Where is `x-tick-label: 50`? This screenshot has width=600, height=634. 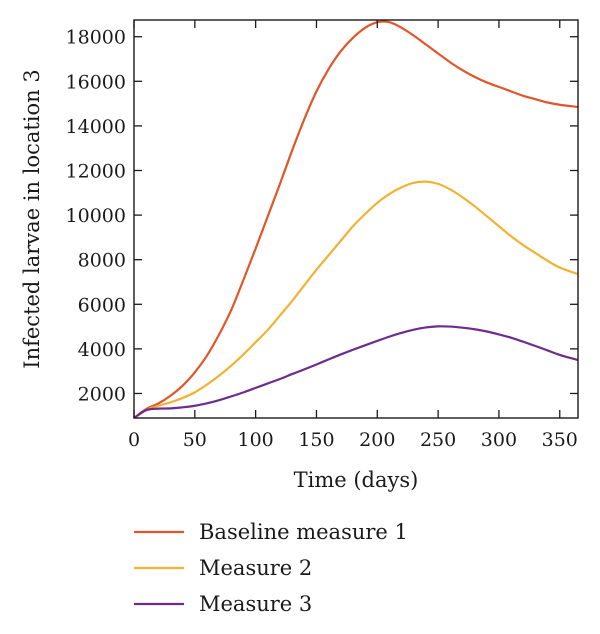
x-tick-label: 50 is located at coordinates (195, 440).